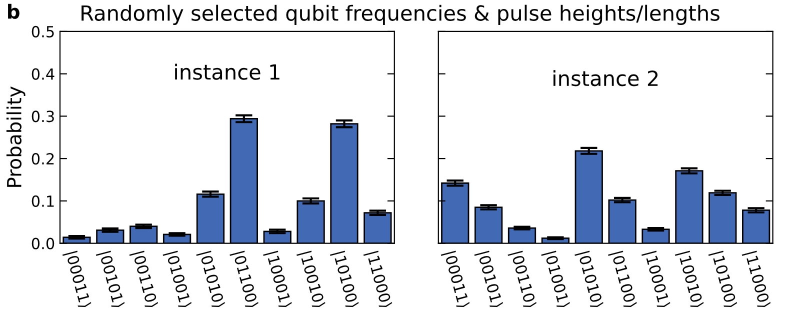  What do you see at coordinates (43, 201) in the screenshot?
I see `y-tick-label: 0.1` at bounding box center [43, 201].